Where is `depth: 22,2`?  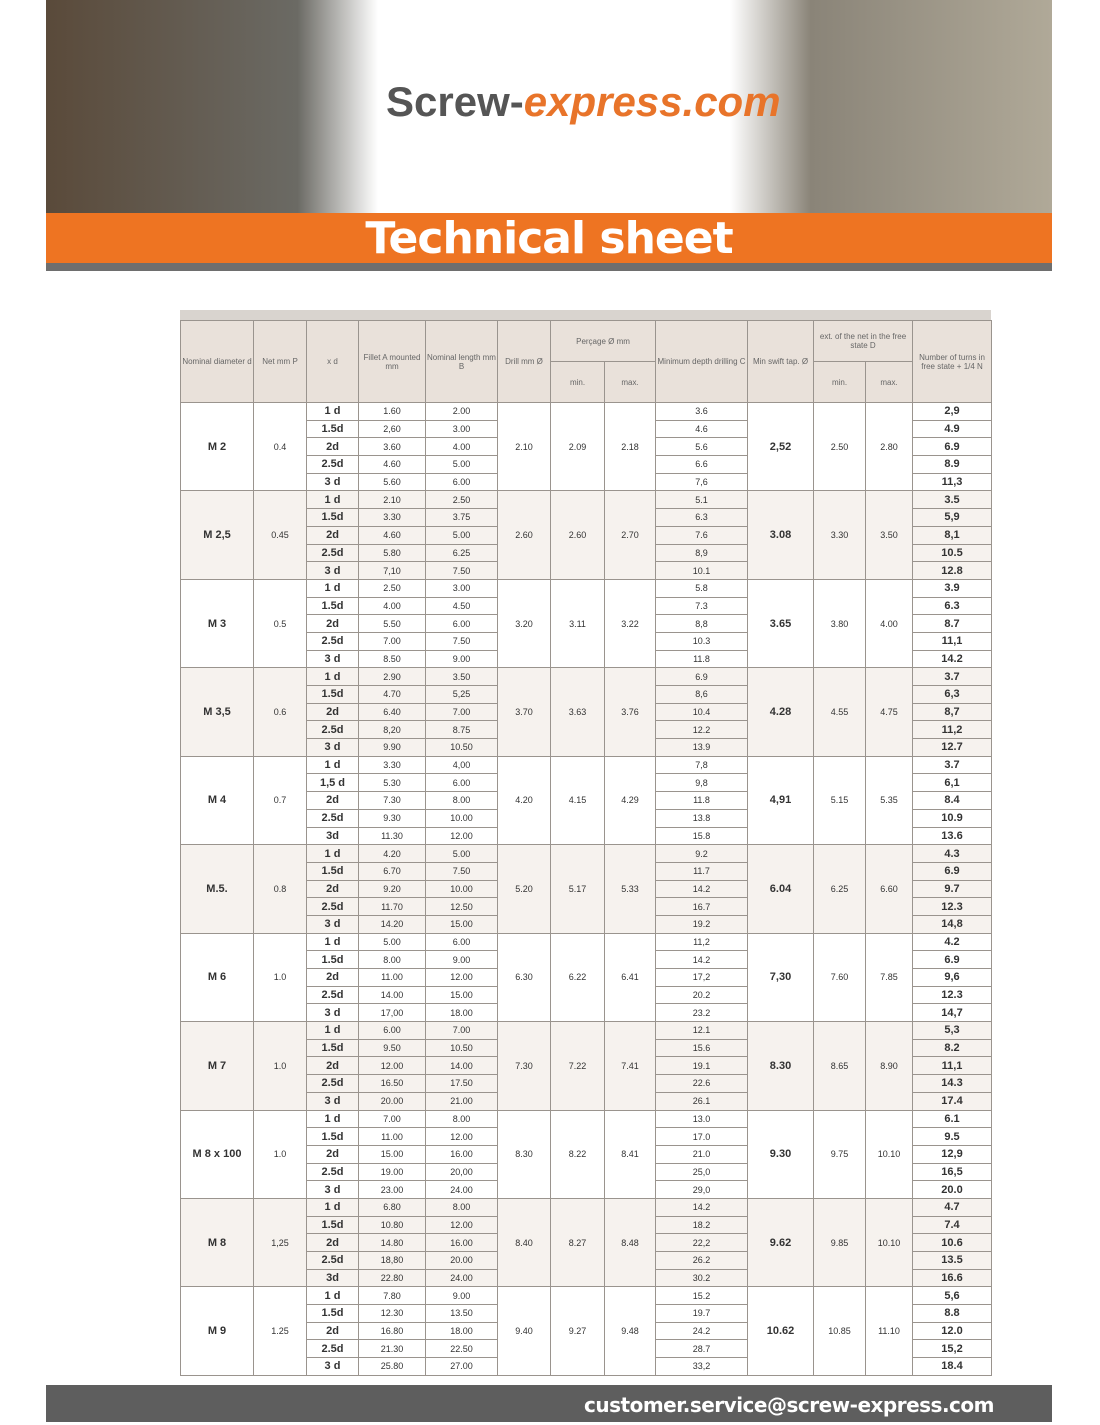
depth: 22,2 is located at coordinates (702, 1242).